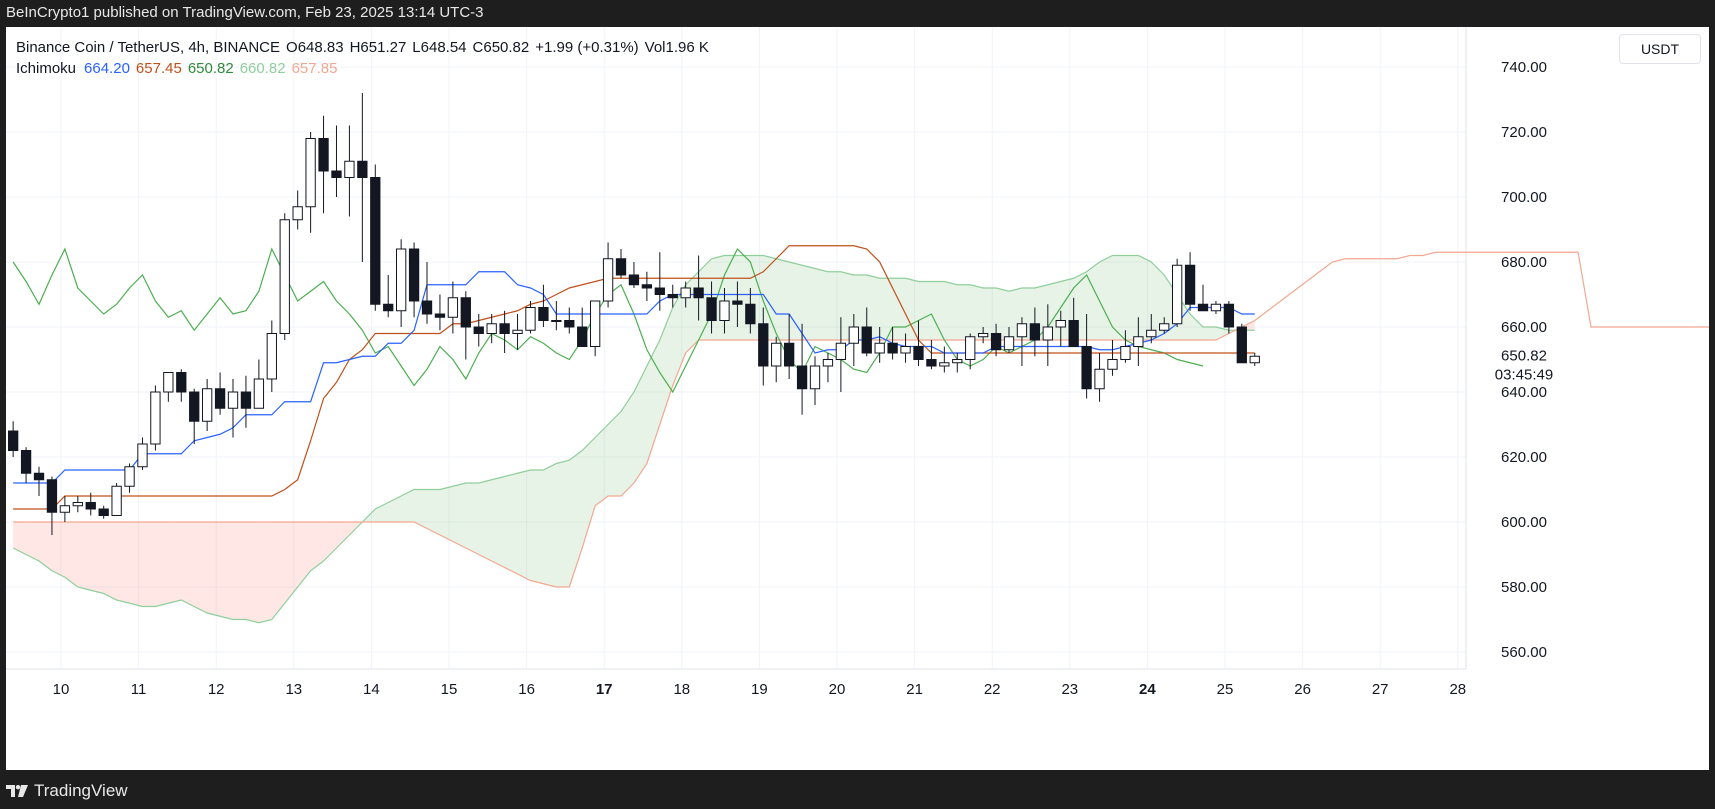 The height and width of the screenshot is (809, 1715). Describe the element at coordinates (676, 47) in the screenshot. I see `volume-value: Vol1.96 K` at that location.